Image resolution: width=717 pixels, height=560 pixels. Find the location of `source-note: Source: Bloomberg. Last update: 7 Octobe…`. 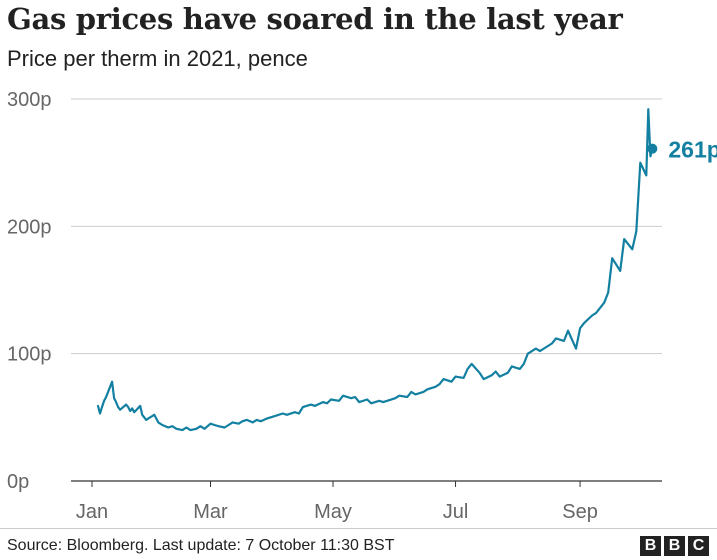

source-note: Source: Bloomberg. Last update: 7 Octobe… is located at coordinates (201, 545).